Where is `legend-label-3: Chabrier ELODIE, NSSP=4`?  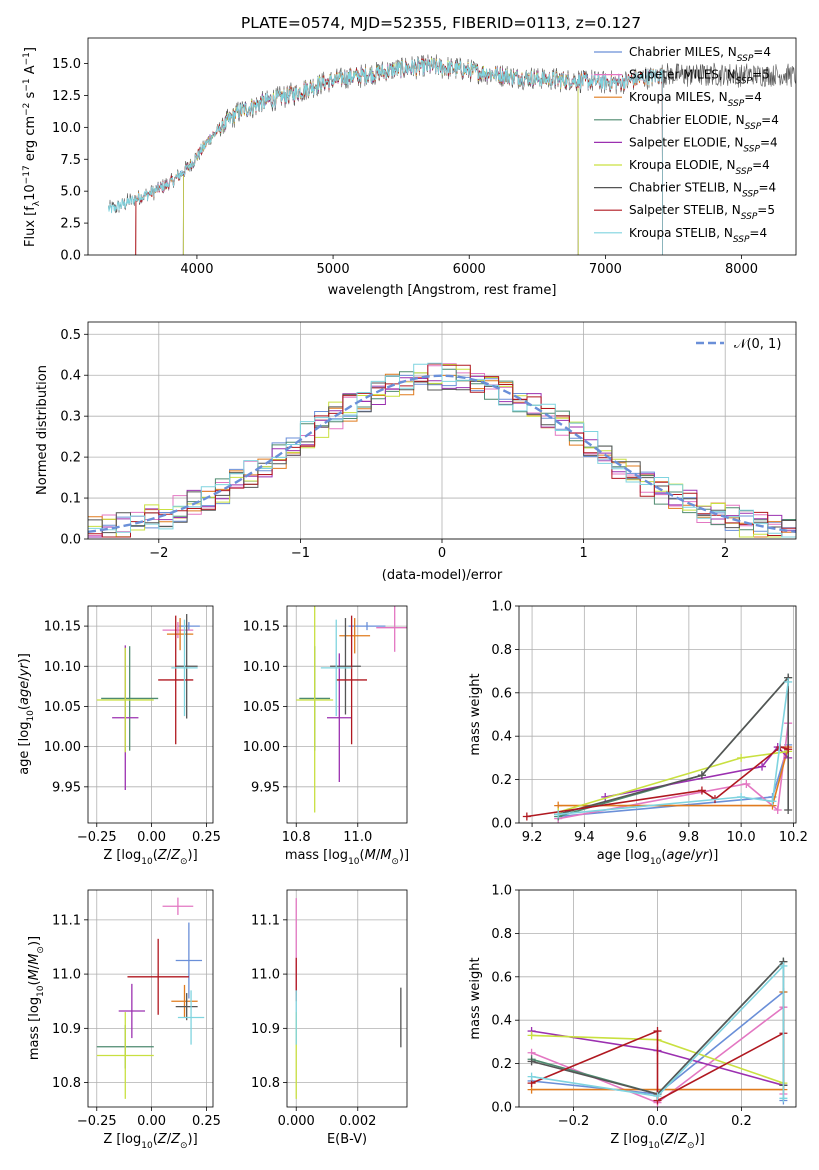 legend-label-3: Chabrier ELODIE, NSSP=4 is located at coordinates (704, 122).